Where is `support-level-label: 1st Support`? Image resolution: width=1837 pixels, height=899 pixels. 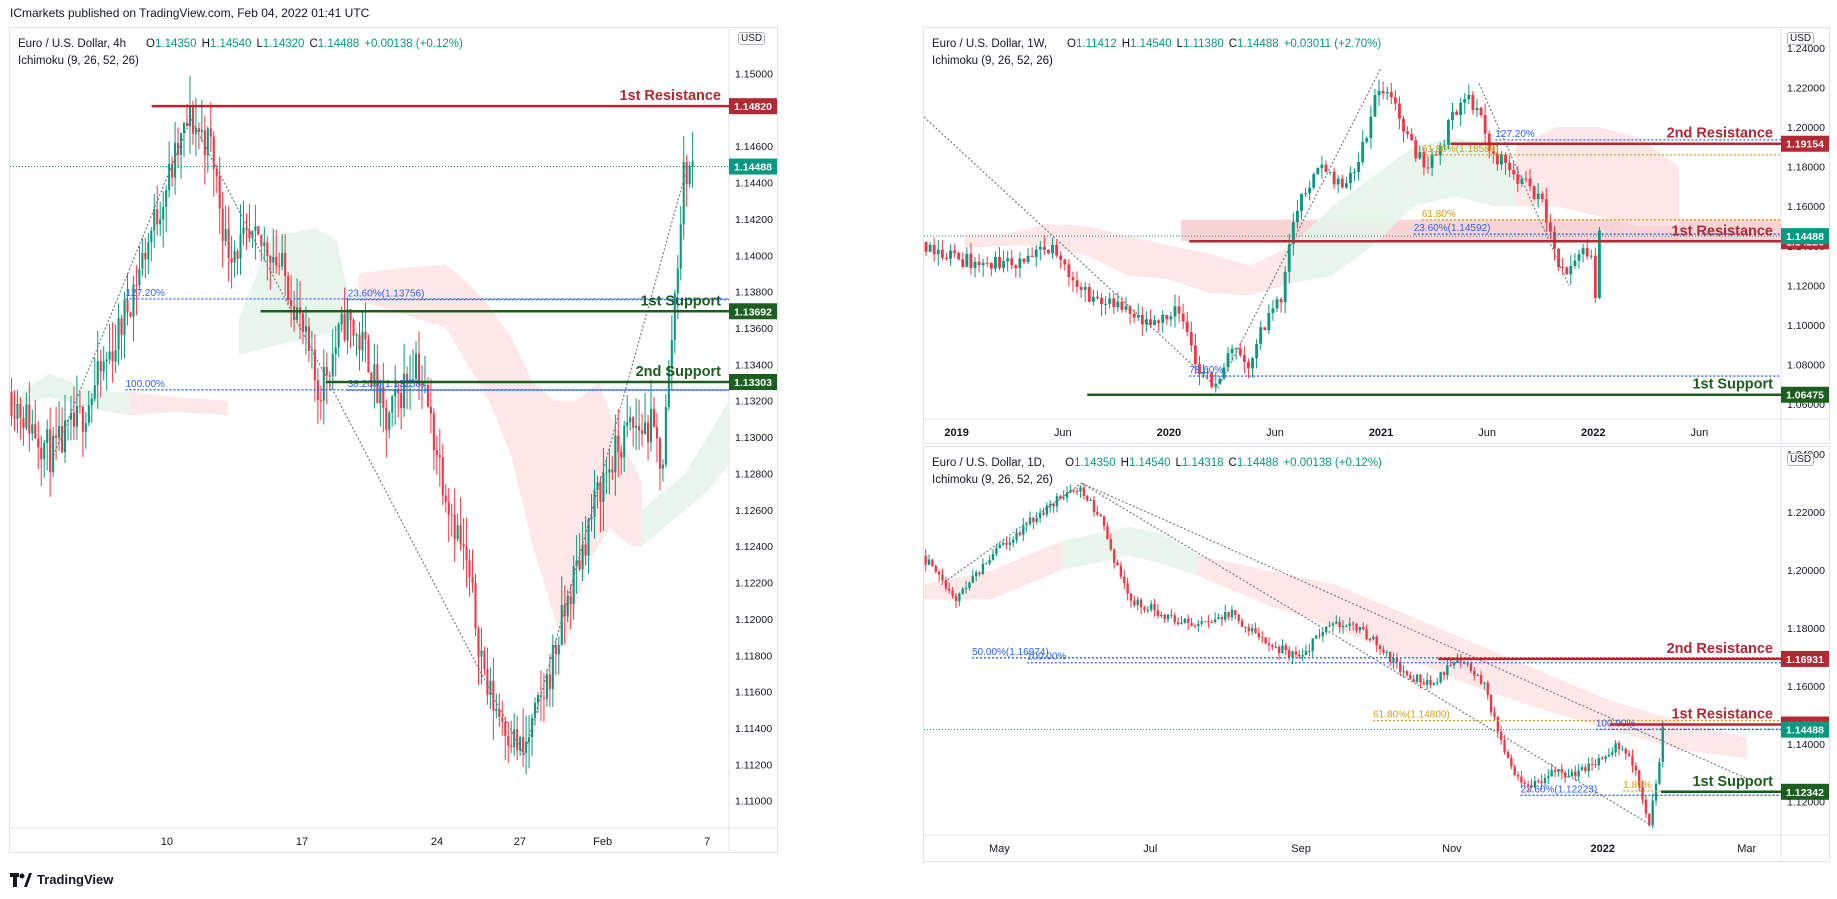 support-level-label: 1st Support is located at coordinates (1732, 385).